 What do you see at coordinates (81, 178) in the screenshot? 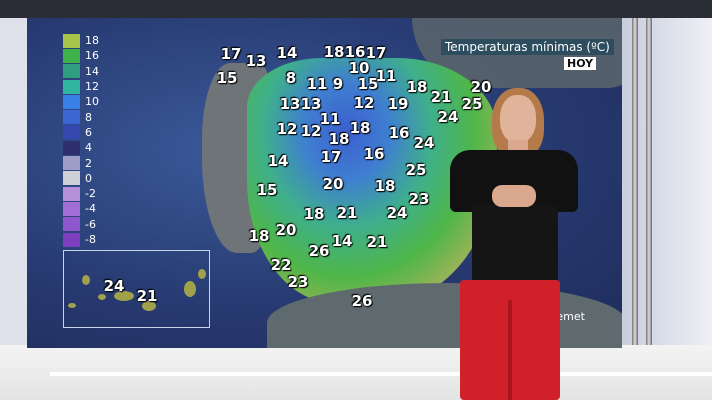
I see `legend-entry: 0` at bounding box center [81, 178].